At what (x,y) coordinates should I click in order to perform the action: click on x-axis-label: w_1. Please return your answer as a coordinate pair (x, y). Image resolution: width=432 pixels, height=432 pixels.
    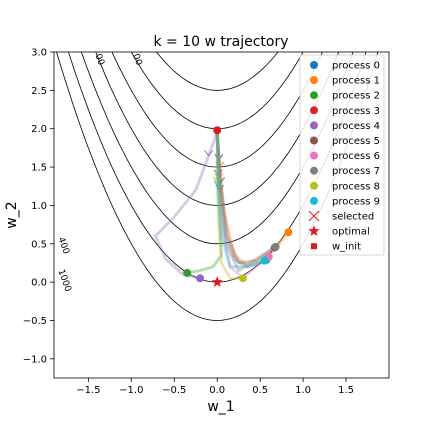
    Looking at the image, I should click on (220, 407).